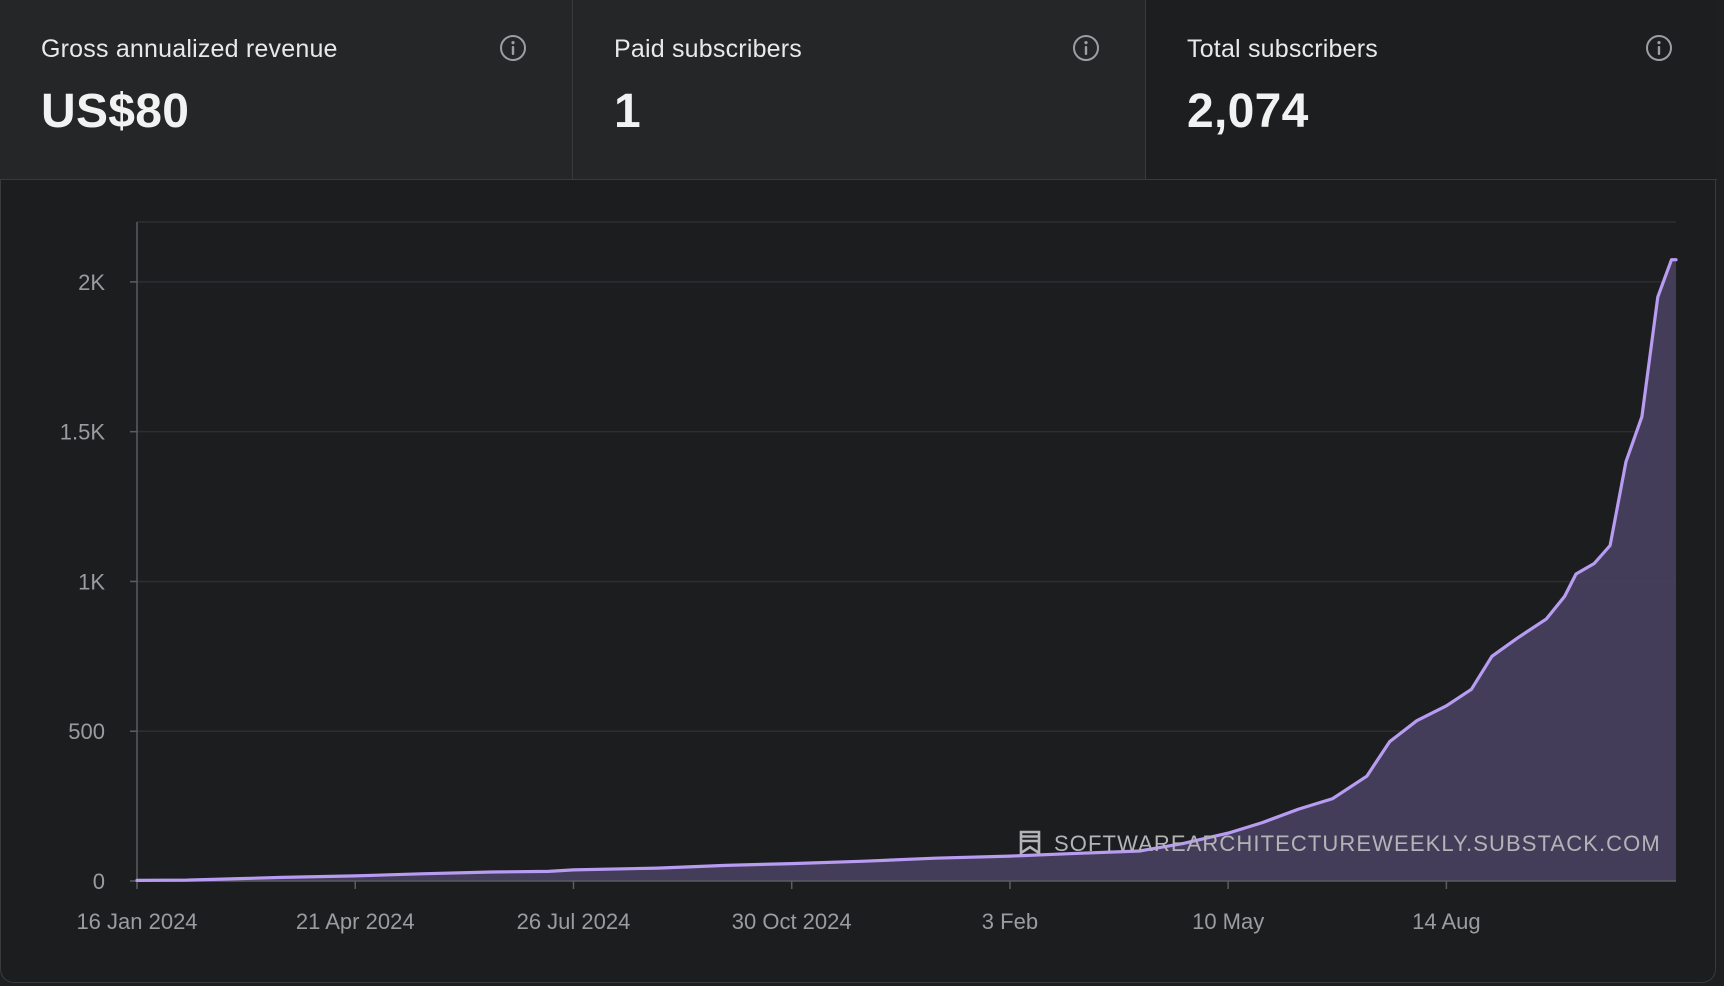  What do you see at coordinates (115, 111) in the screenshot?
I see `stat-value: US$80` at bounding box center [115, 111].